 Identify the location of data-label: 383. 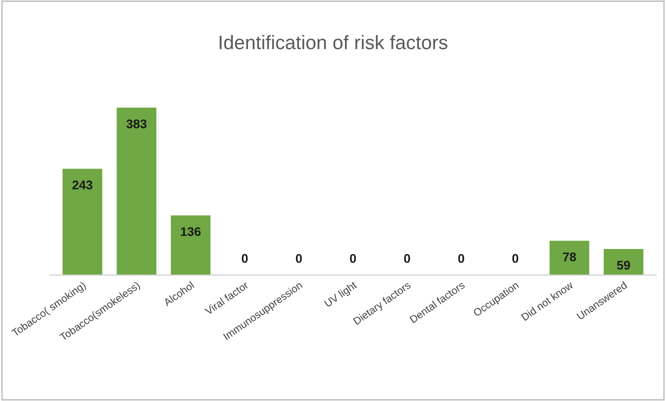
(136, 123).